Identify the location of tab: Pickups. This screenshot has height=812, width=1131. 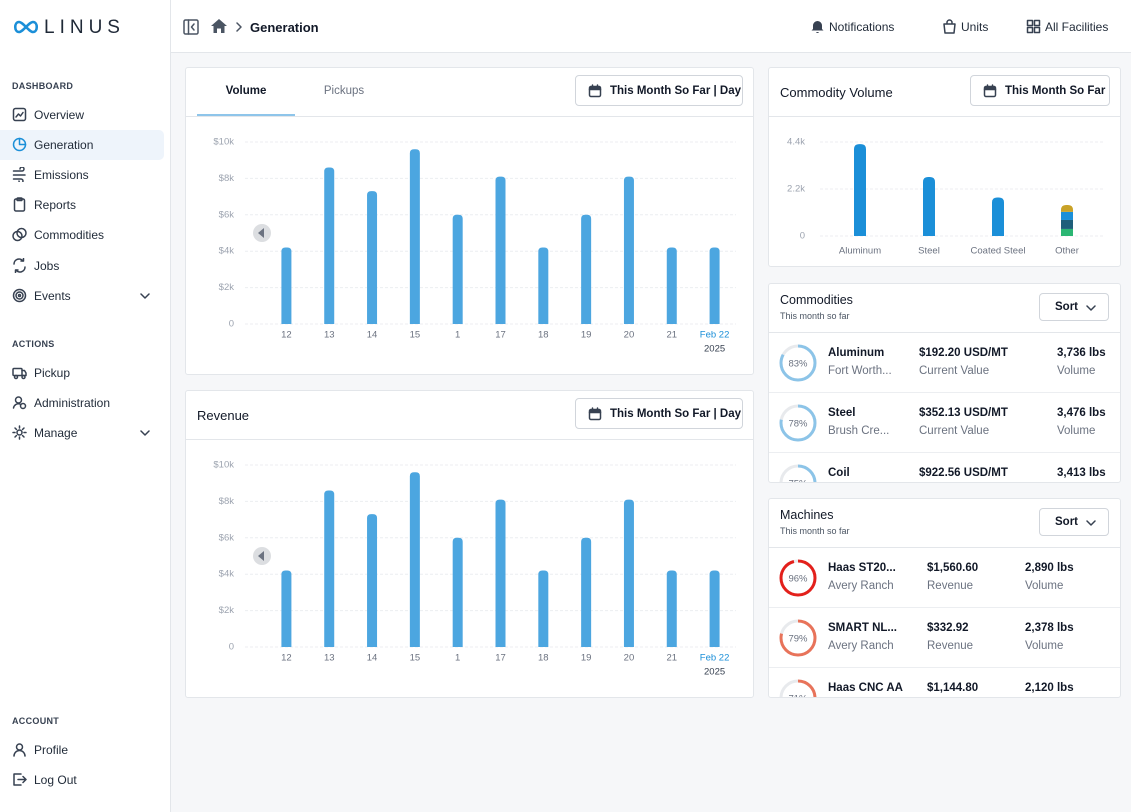
(344, 92).